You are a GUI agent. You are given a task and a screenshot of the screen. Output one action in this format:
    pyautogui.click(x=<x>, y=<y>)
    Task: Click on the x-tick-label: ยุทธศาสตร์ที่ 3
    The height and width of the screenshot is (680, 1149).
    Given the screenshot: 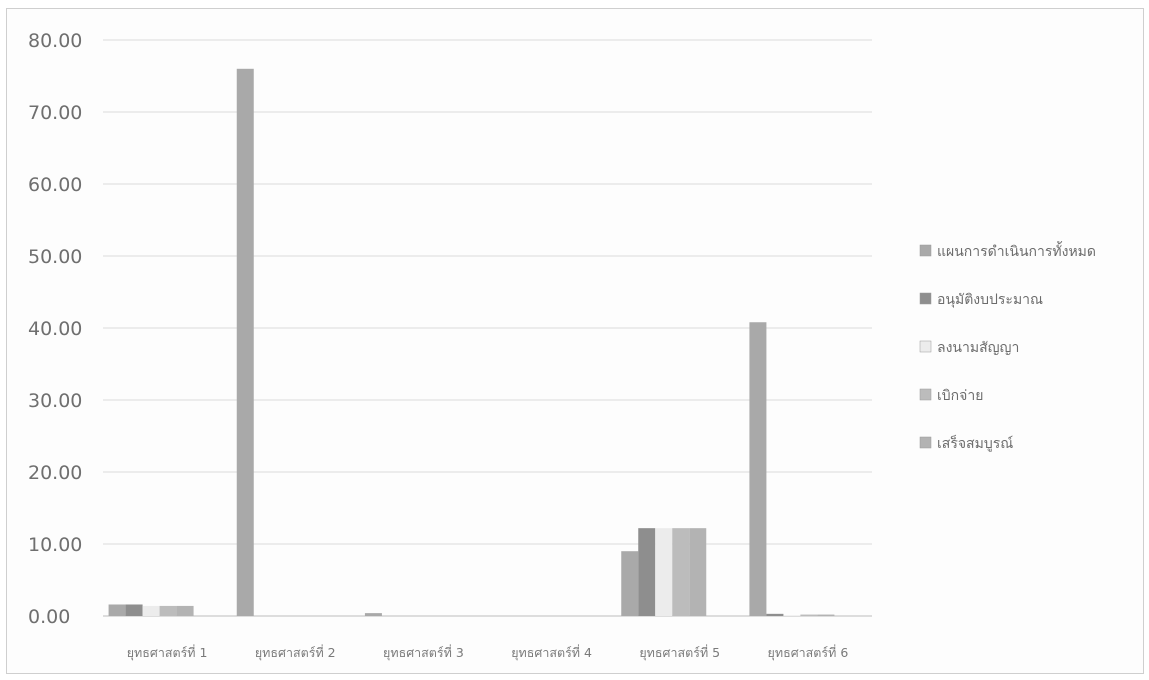 What is the action you would take?
    pyautogui.click(x=423, y=652)
    